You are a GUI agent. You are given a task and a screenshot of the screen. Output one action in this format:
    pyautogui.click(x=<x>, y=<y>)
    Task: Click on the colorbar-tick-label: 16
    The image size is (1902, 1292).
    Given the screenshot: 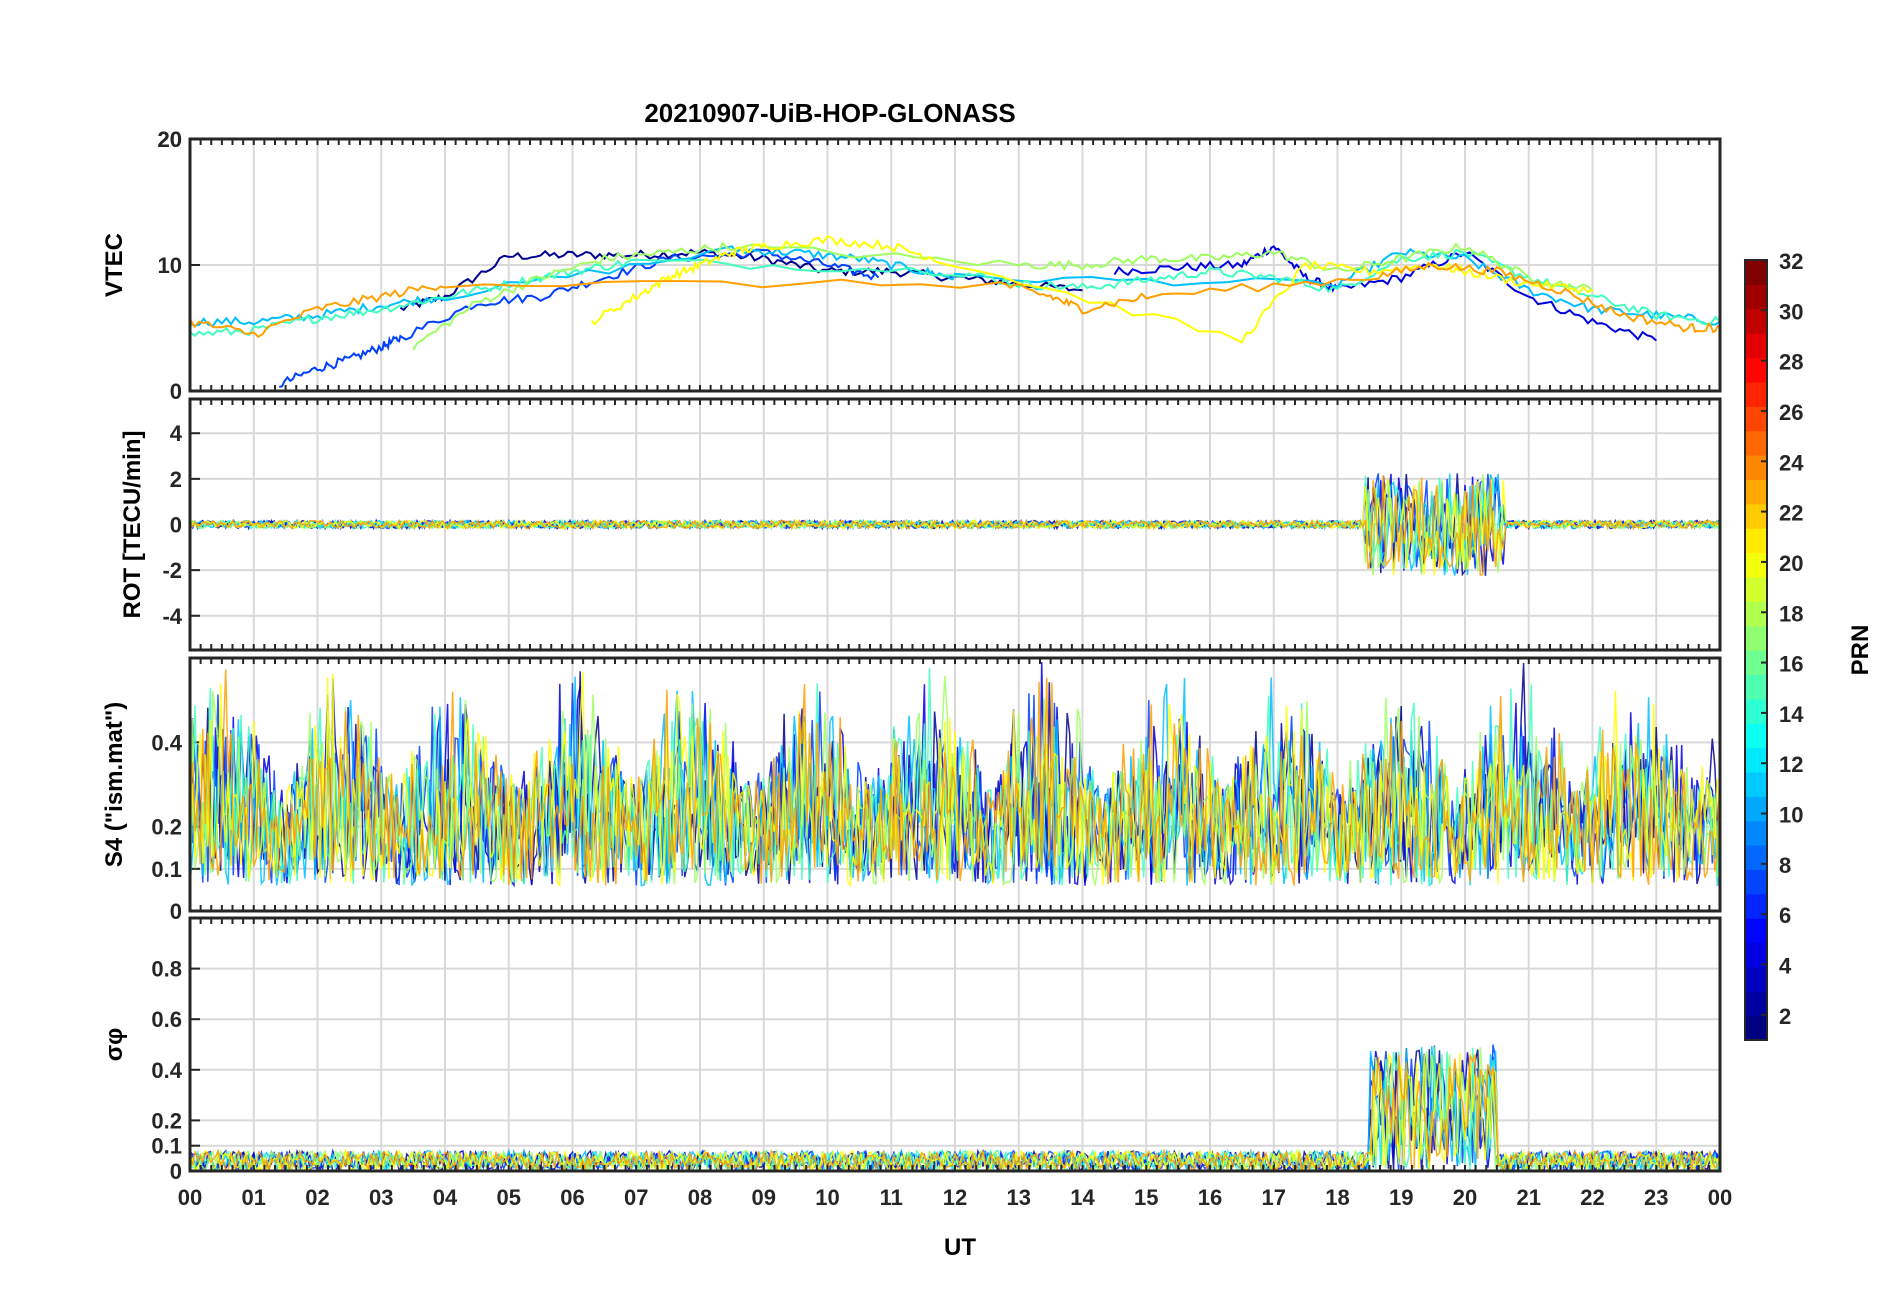 What is the action you would take?
    pyautogui.click(x=1791, y=664)
    